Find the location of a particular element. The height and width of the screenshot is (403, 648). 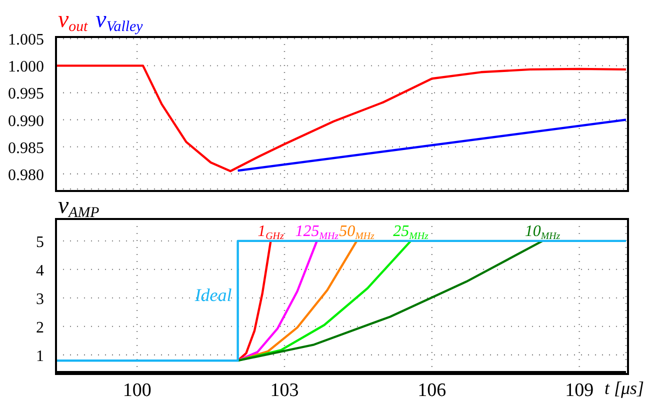

y-tick-label: 0.985 is located at coordinates (26, 148).